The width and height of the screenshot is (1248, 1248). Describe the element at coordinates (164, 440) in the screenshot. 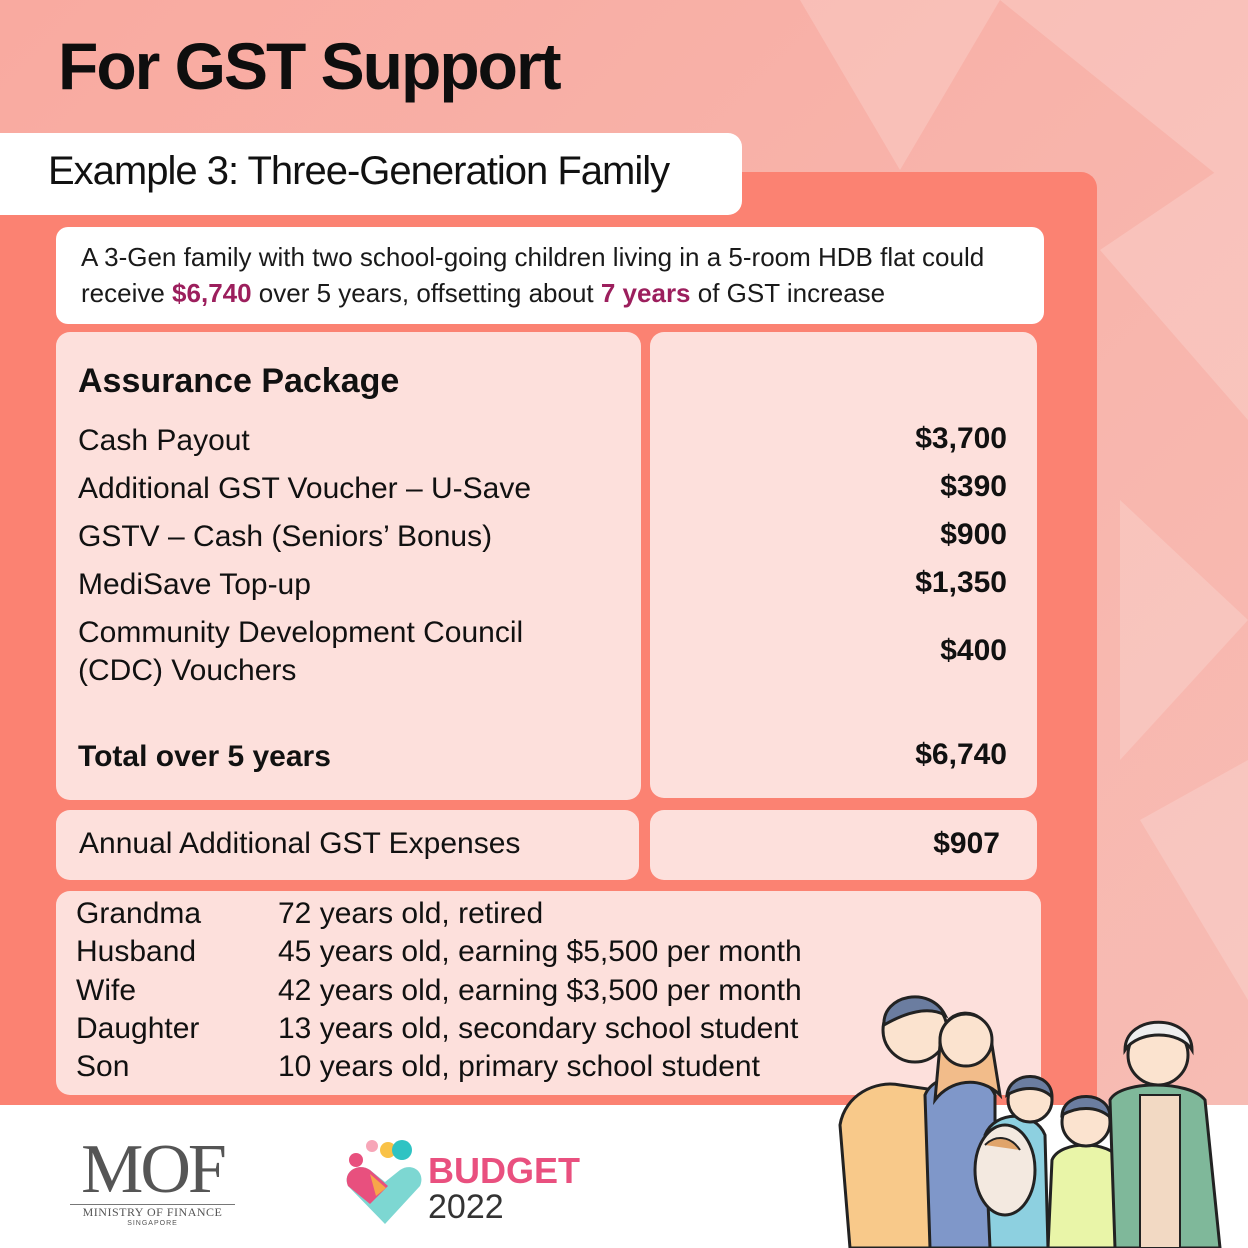

I see `item-label-cash-payout: Cash Payout` at that location.